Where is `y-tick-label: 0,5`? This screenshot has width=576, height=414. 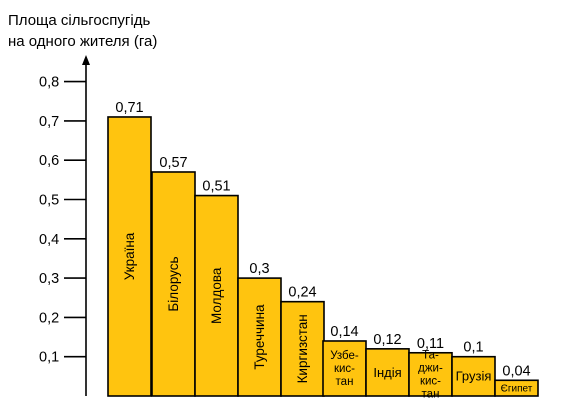 y-tick-label: 0,5 is located at coordinates (49, 201).